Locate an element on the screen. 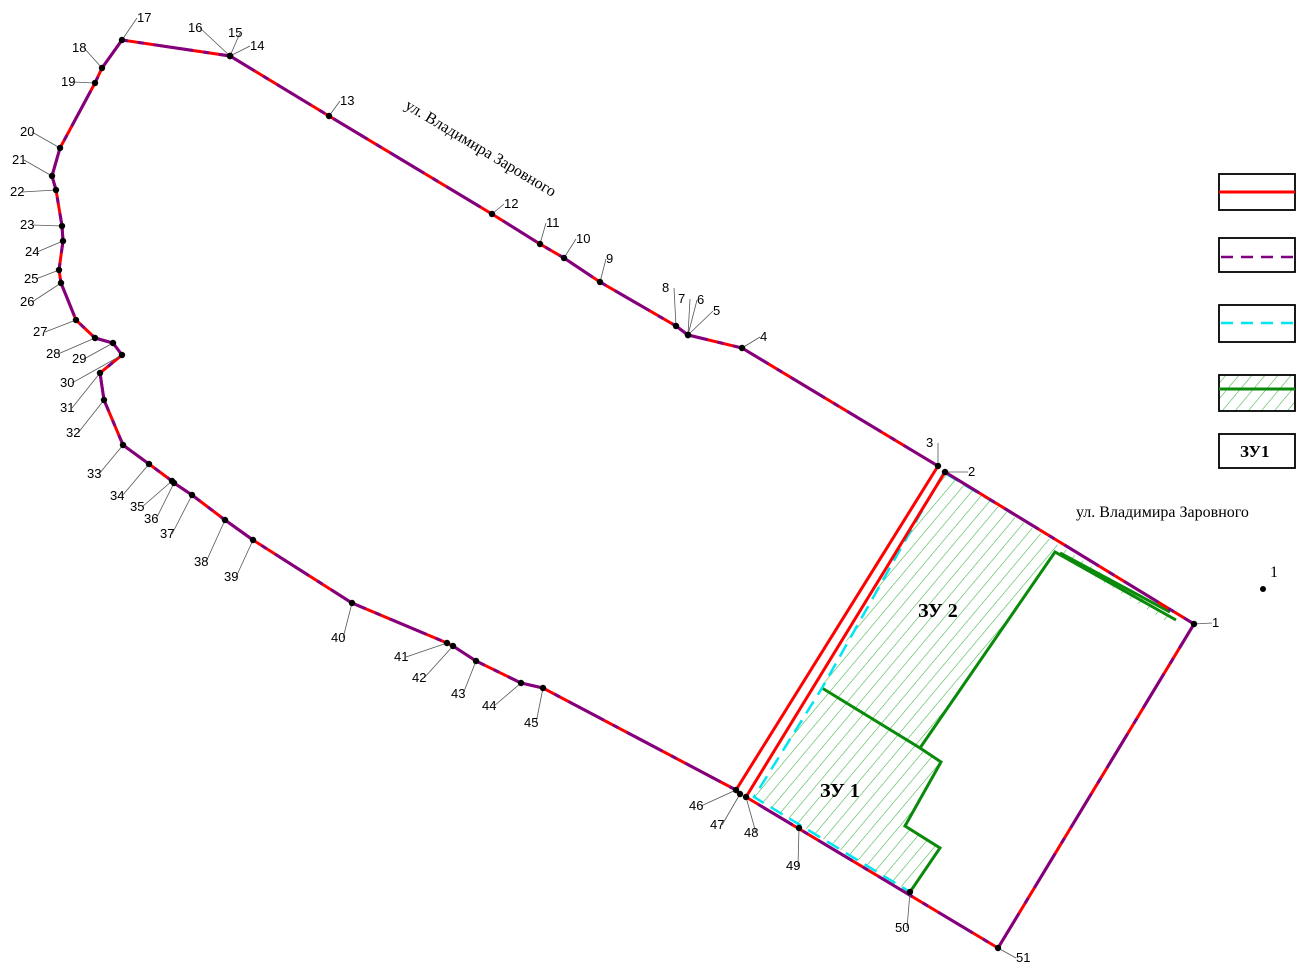 This screenshot has width=1308, height=968. point-p28: 28 is located at coordinates (72, 347).